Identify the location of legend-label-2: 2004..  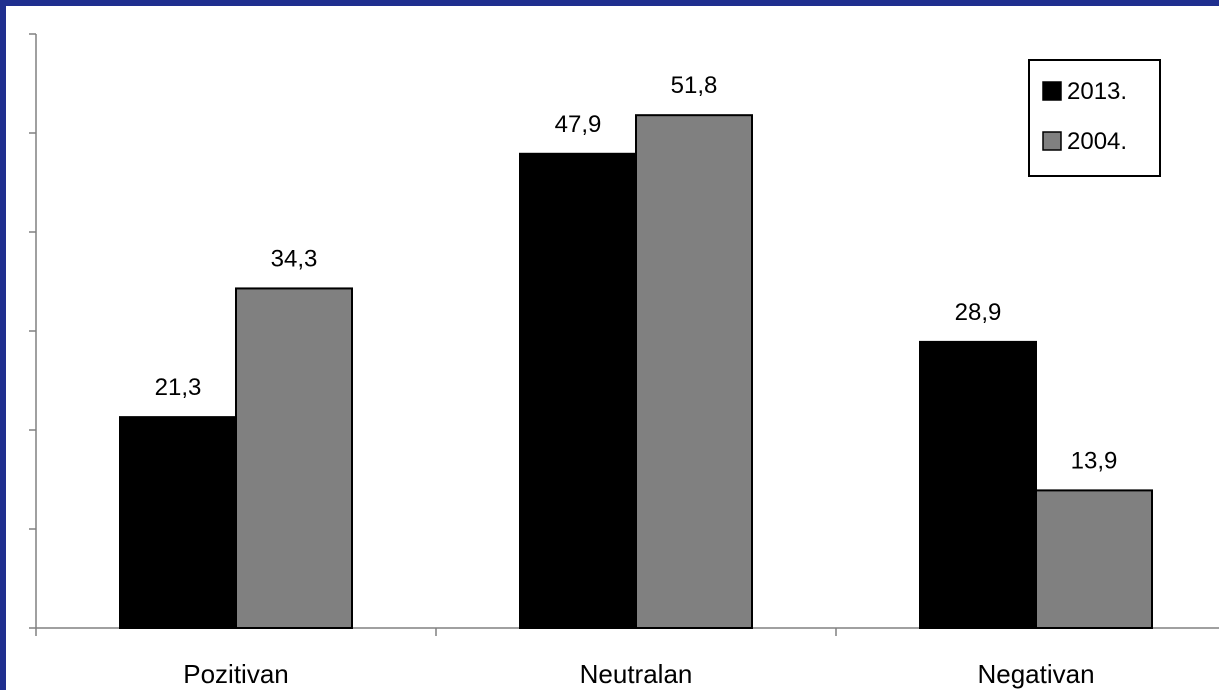
(1097, 141).